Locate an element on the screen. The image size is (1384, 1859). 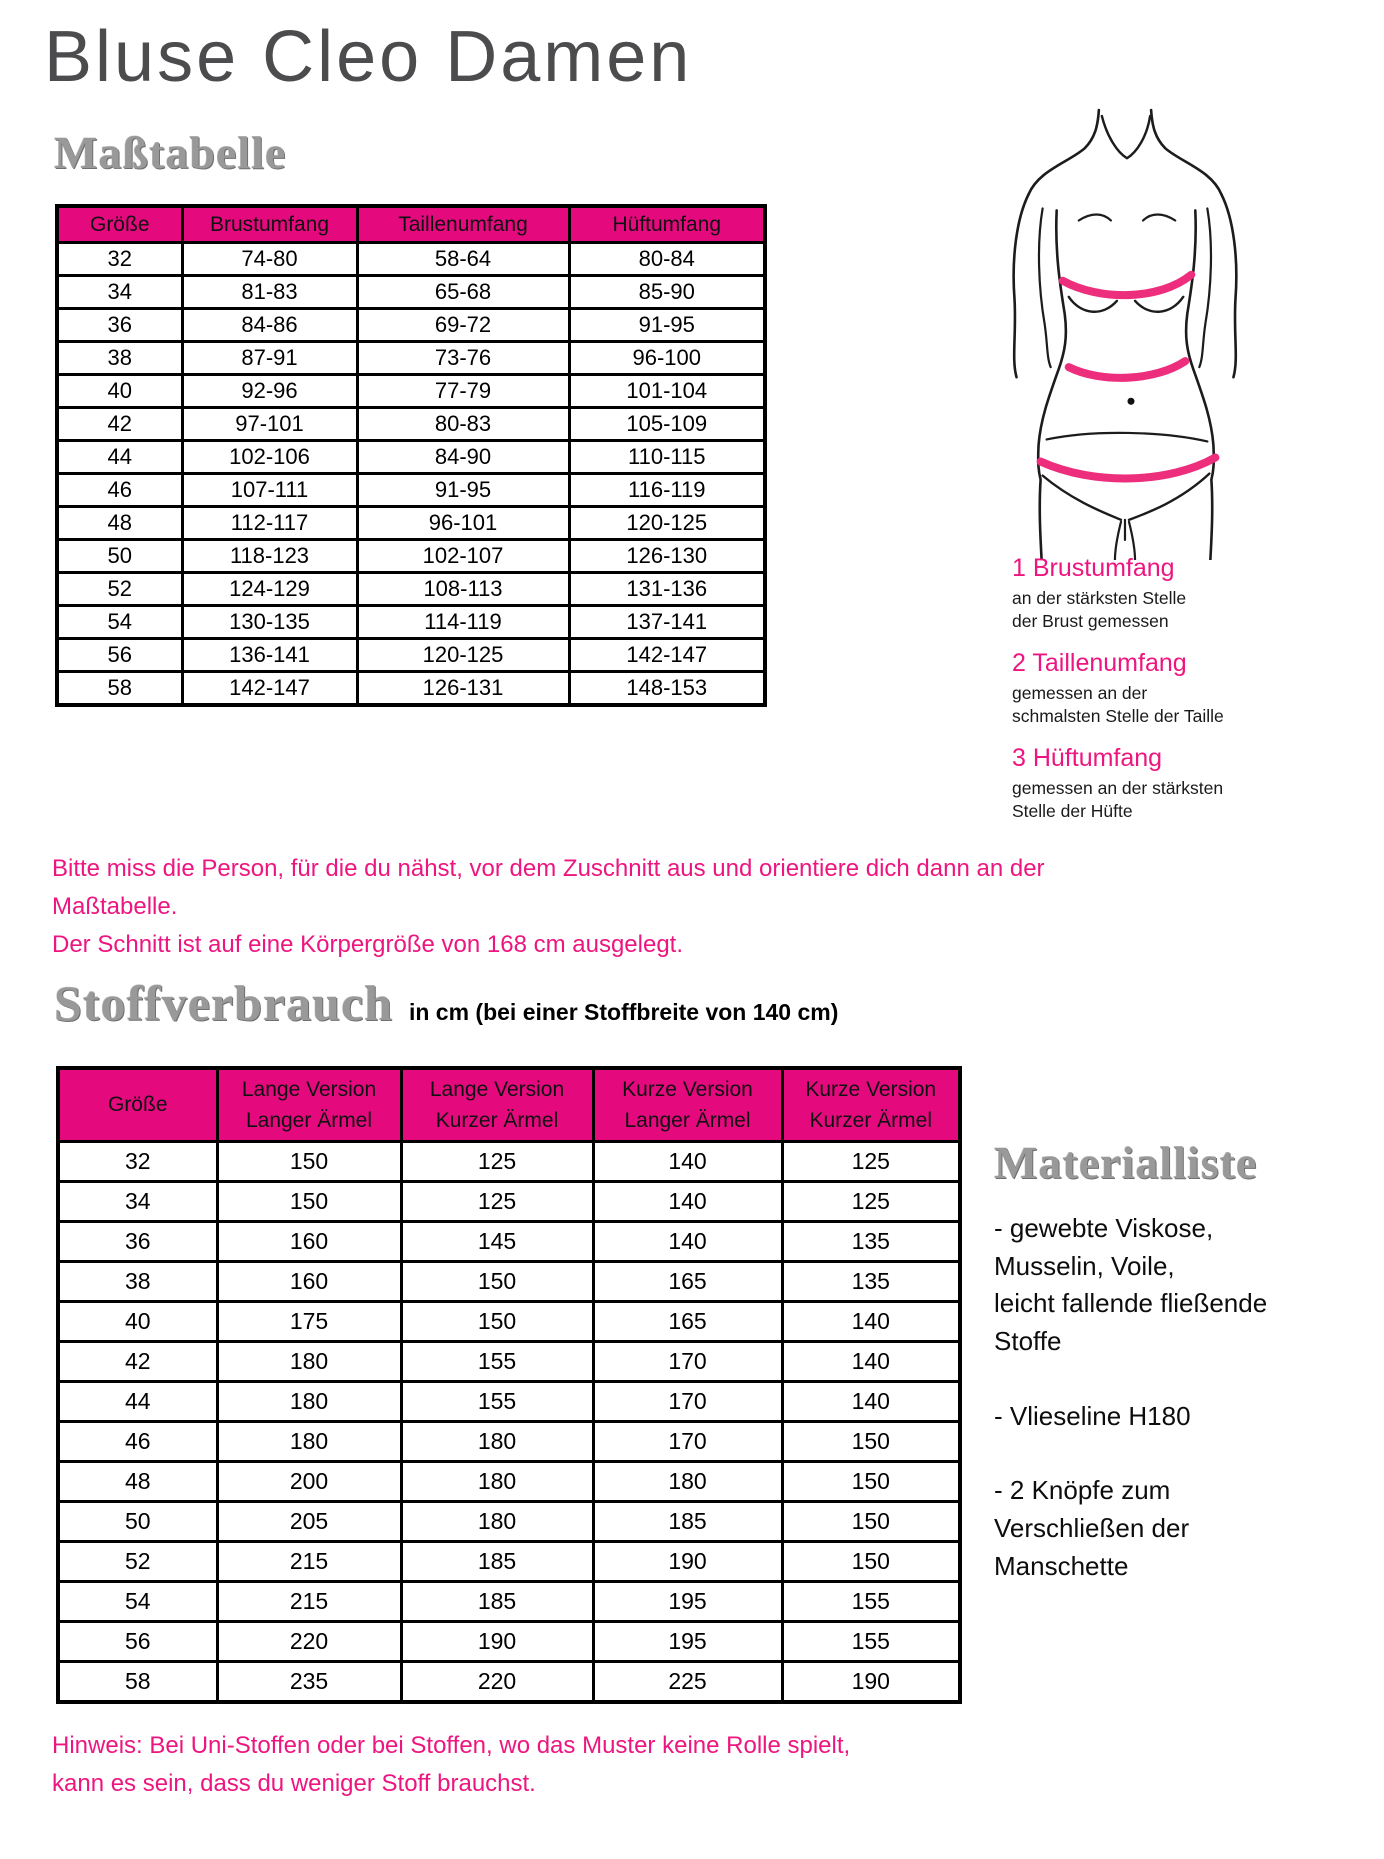
table-cell: 80-83 is located at coordinates (463, 424).